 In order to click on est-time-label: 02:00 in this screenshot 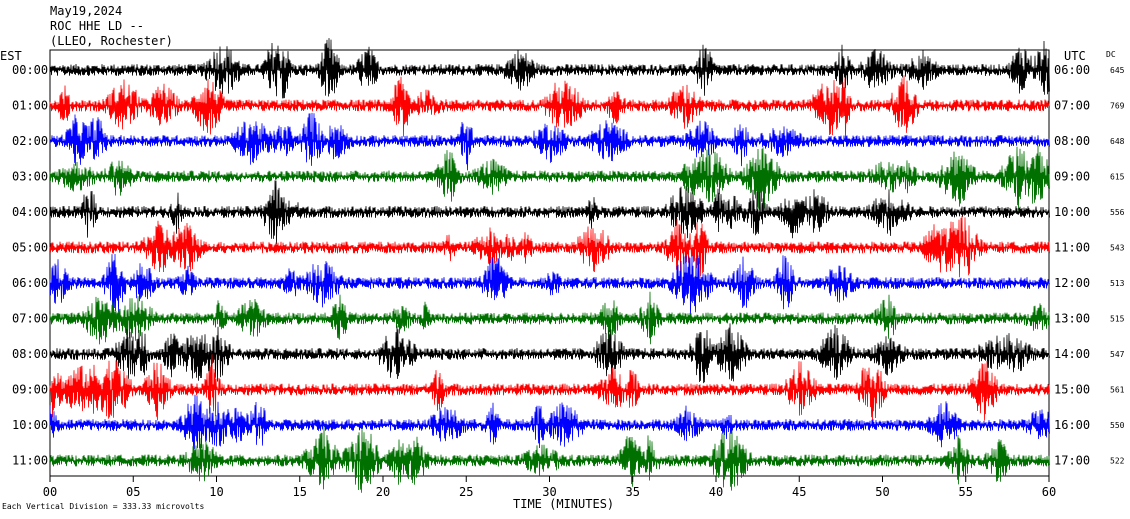, I will do `click(30, 141)`.